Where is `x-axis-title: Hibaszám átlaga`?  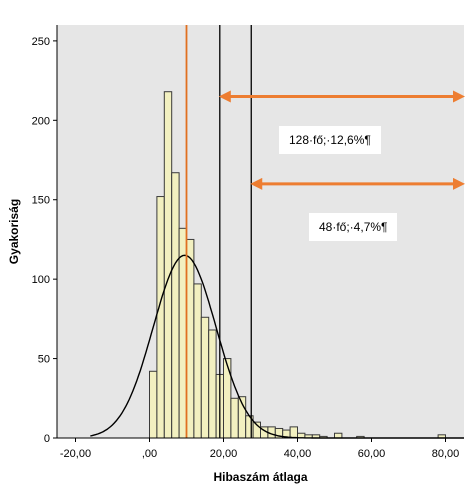
x-axis-title: Hibaszám átlaga is located at coordinates (260, 477).